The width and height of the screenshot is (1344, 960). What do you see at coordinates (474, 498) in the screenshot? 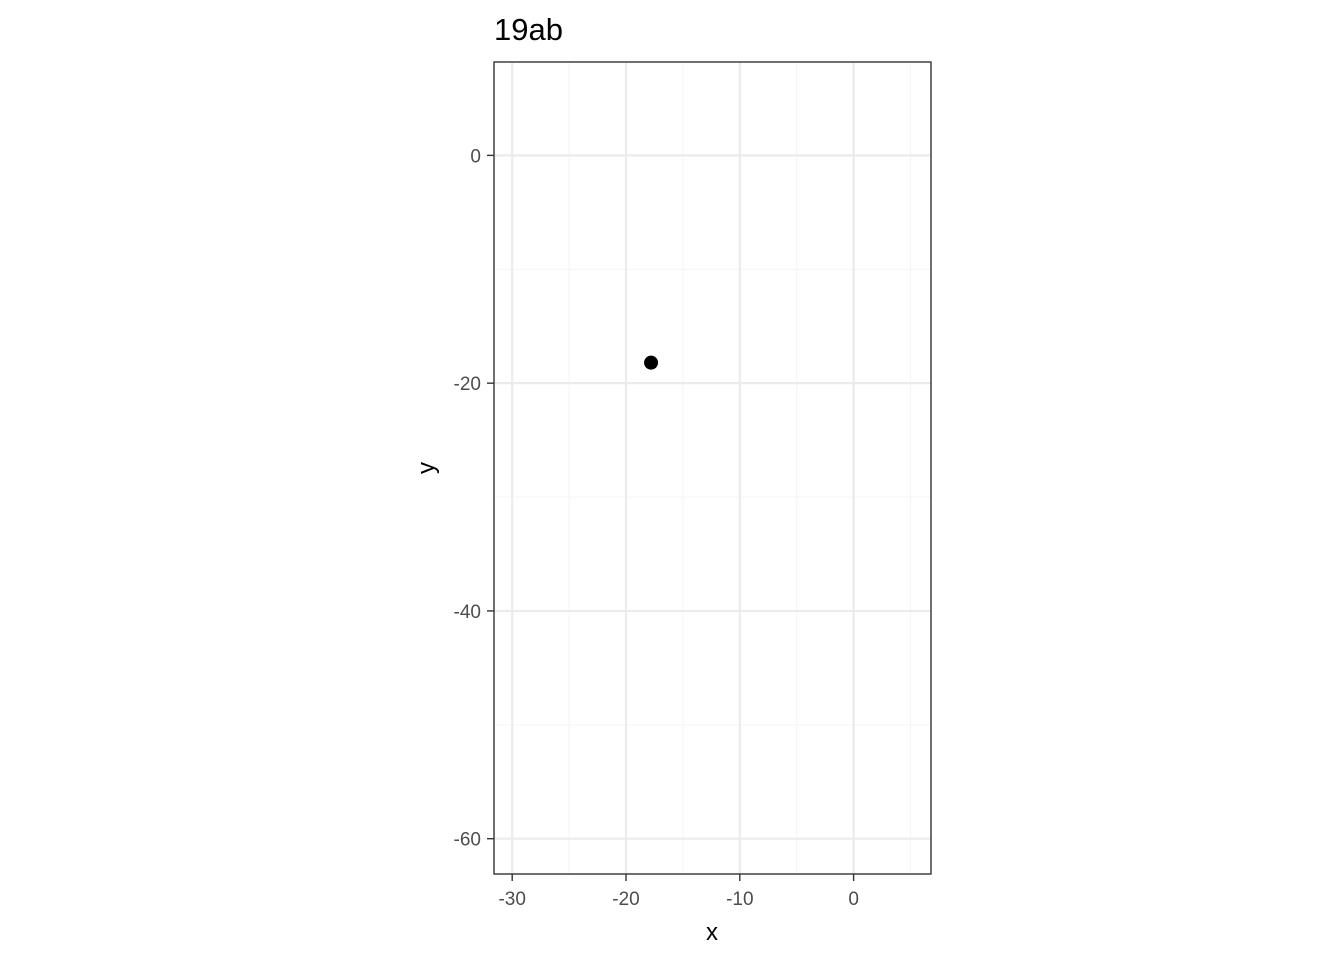
I see `y-axis-ticks: 0 -20 -40 -60` at bounding box center [474, 498].